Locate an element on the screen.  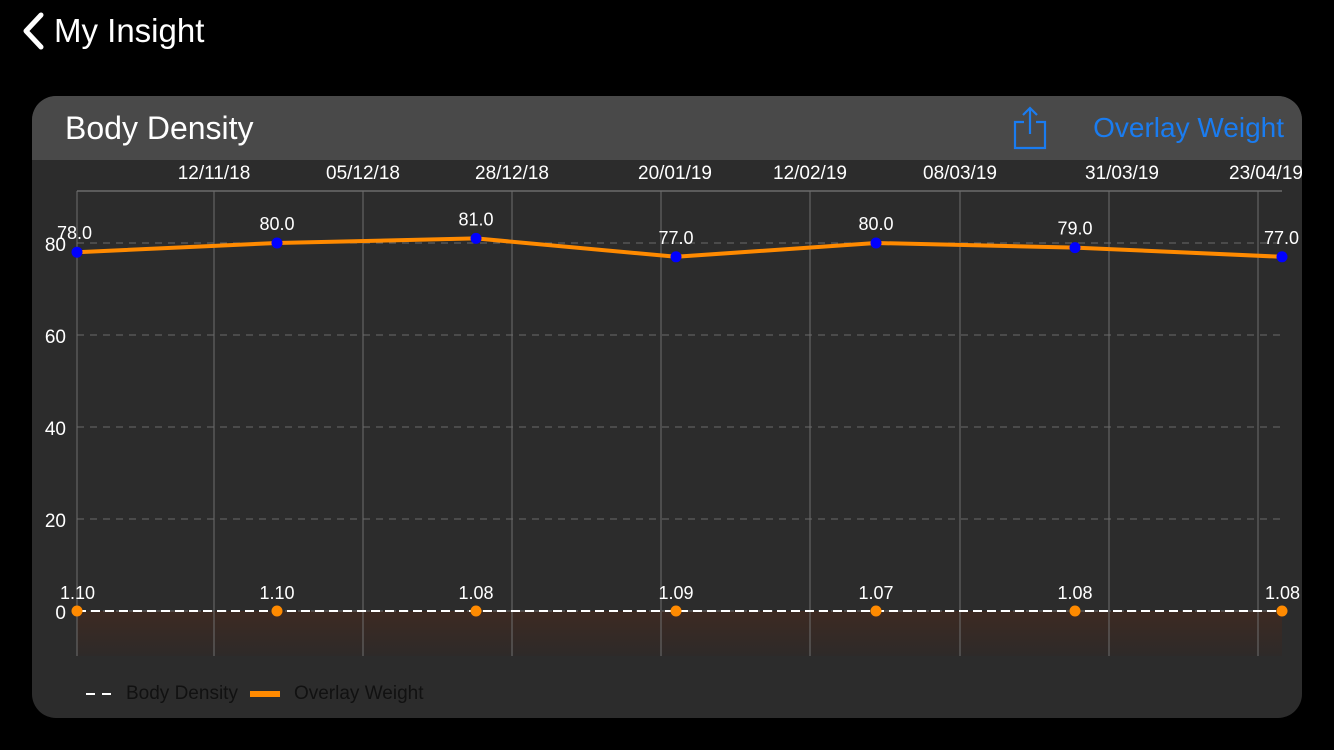
x-tick-label: 20/01/19 is located at coordinates (675, 173).